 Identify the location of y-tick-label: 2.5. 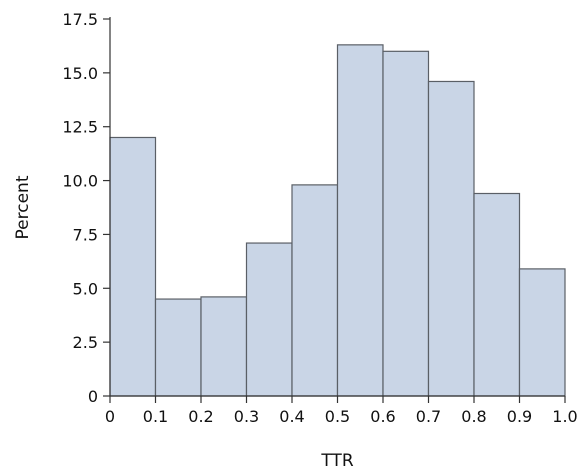
(85, 342).